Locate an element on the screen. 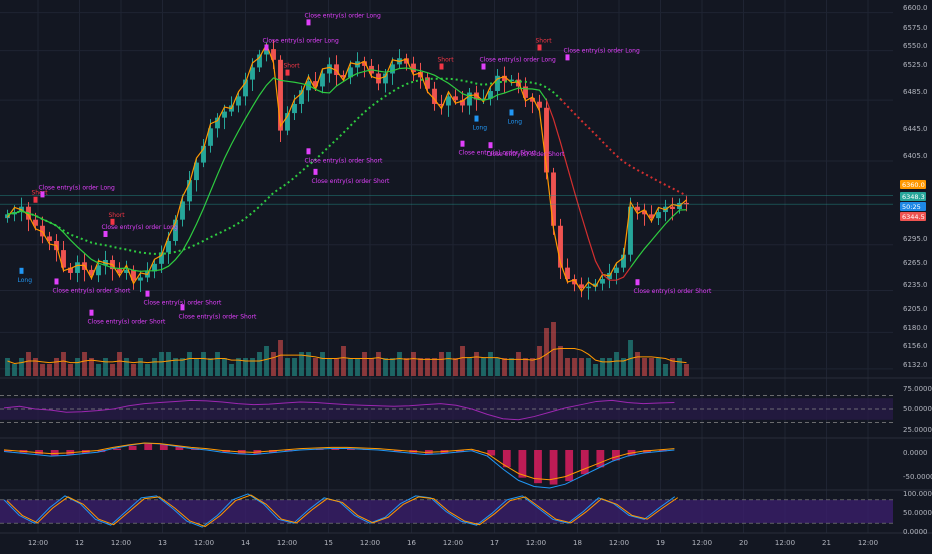  price-tick-label: 6156.0 is located at coordinates (915, 346).